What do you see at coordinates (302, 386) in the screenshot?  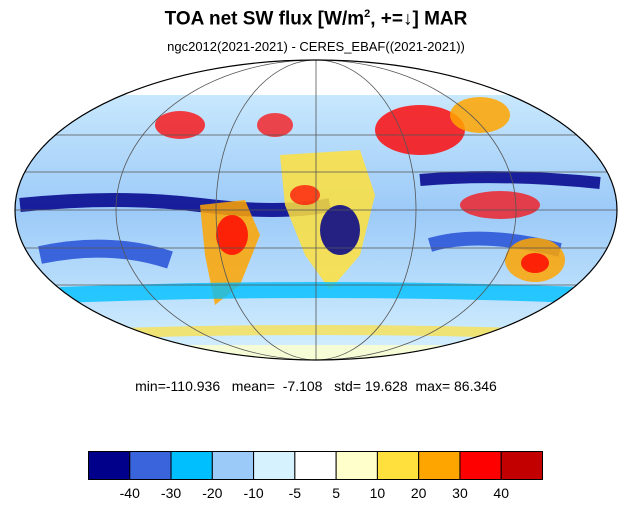 I see `stat-mean-value: -7.108` at bounding box center [302, 386].